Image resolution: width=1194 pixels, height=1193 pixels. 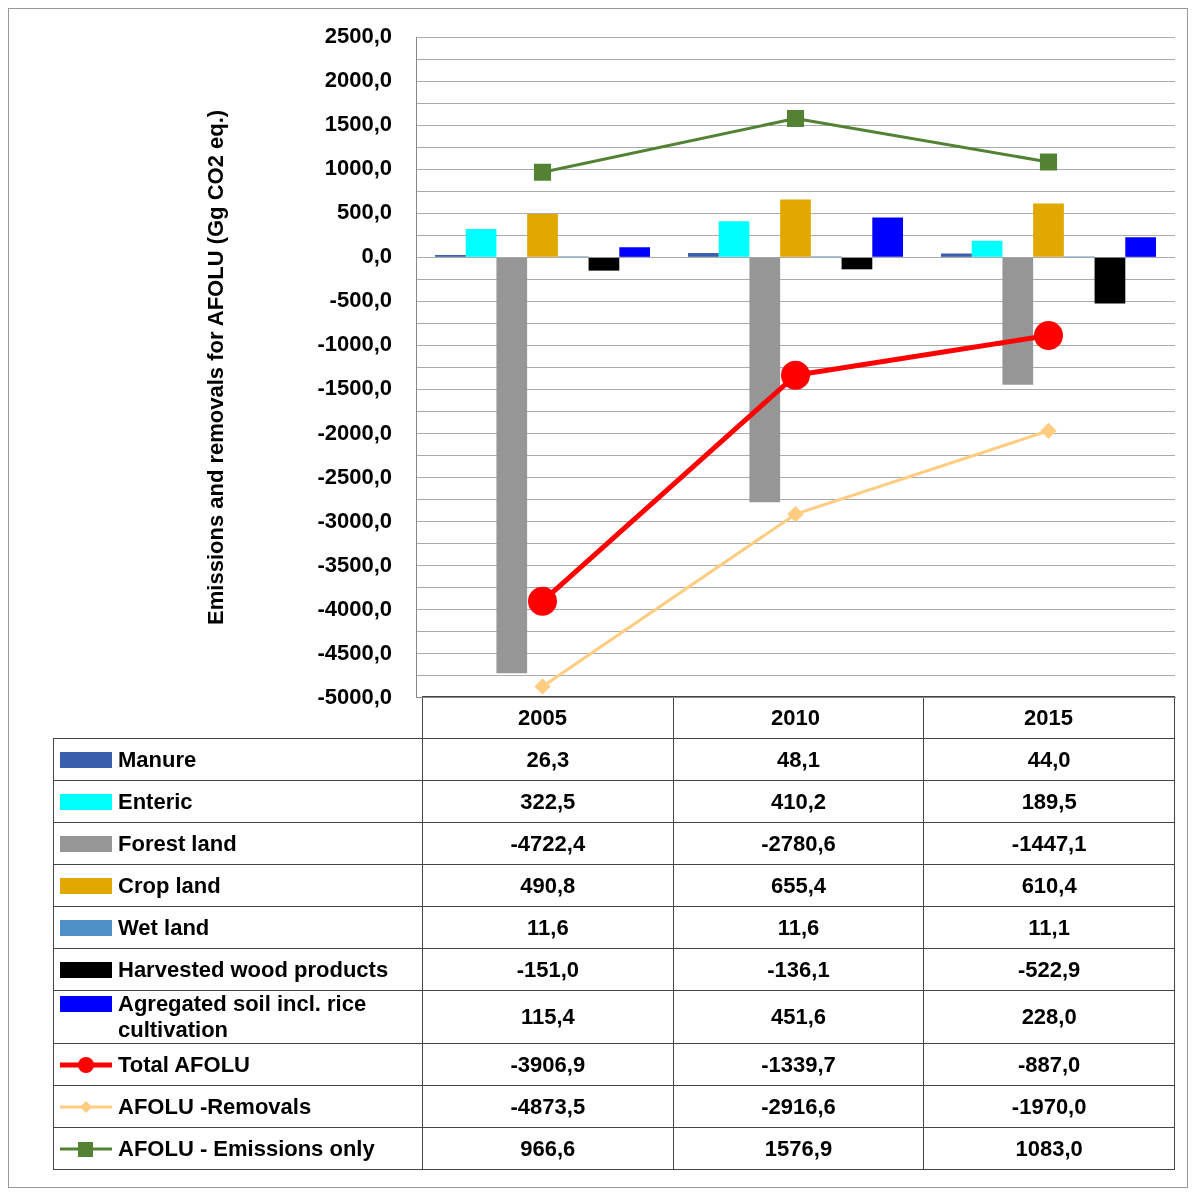 What do you see at coordinates (1049, 843) in the screenshot?
I see `data-label: -1447,1` at bounding box center [1049, 843].